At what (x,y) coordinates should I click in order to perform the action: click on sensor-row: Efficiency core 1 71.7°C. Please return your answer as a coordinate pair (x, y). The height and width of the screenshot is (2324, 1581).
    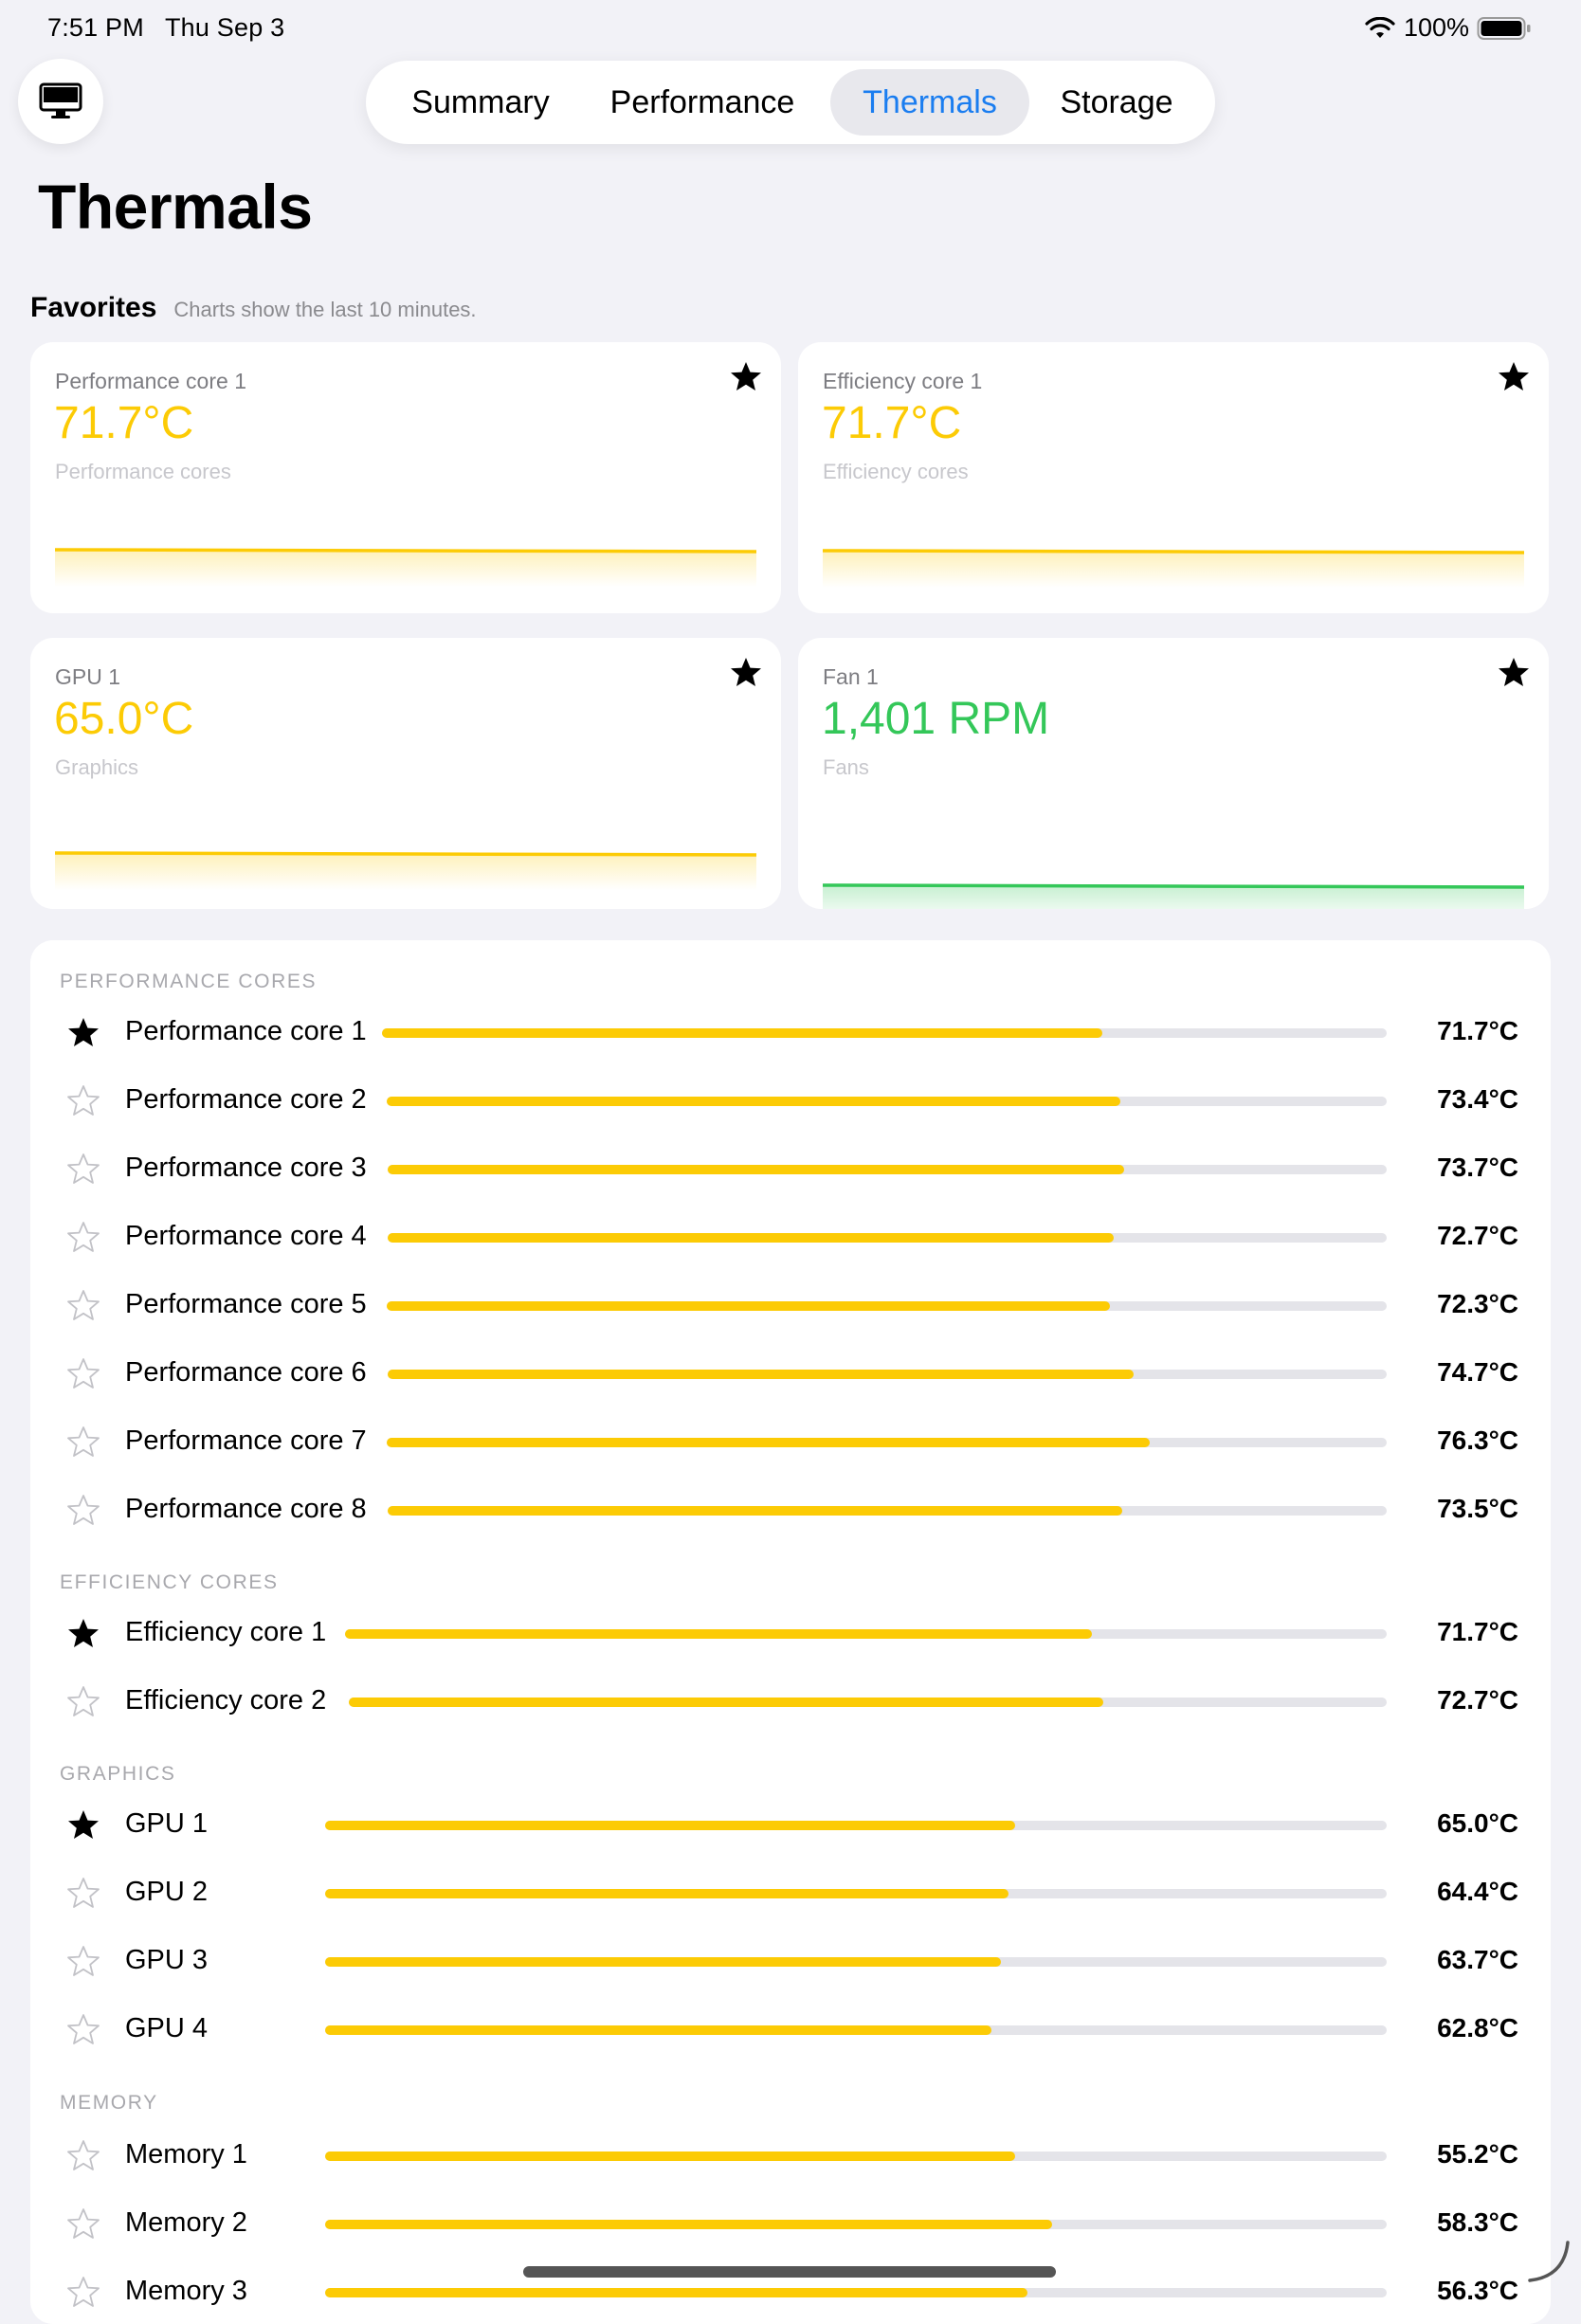
    Looking at the image, I should click on (790, 1634).